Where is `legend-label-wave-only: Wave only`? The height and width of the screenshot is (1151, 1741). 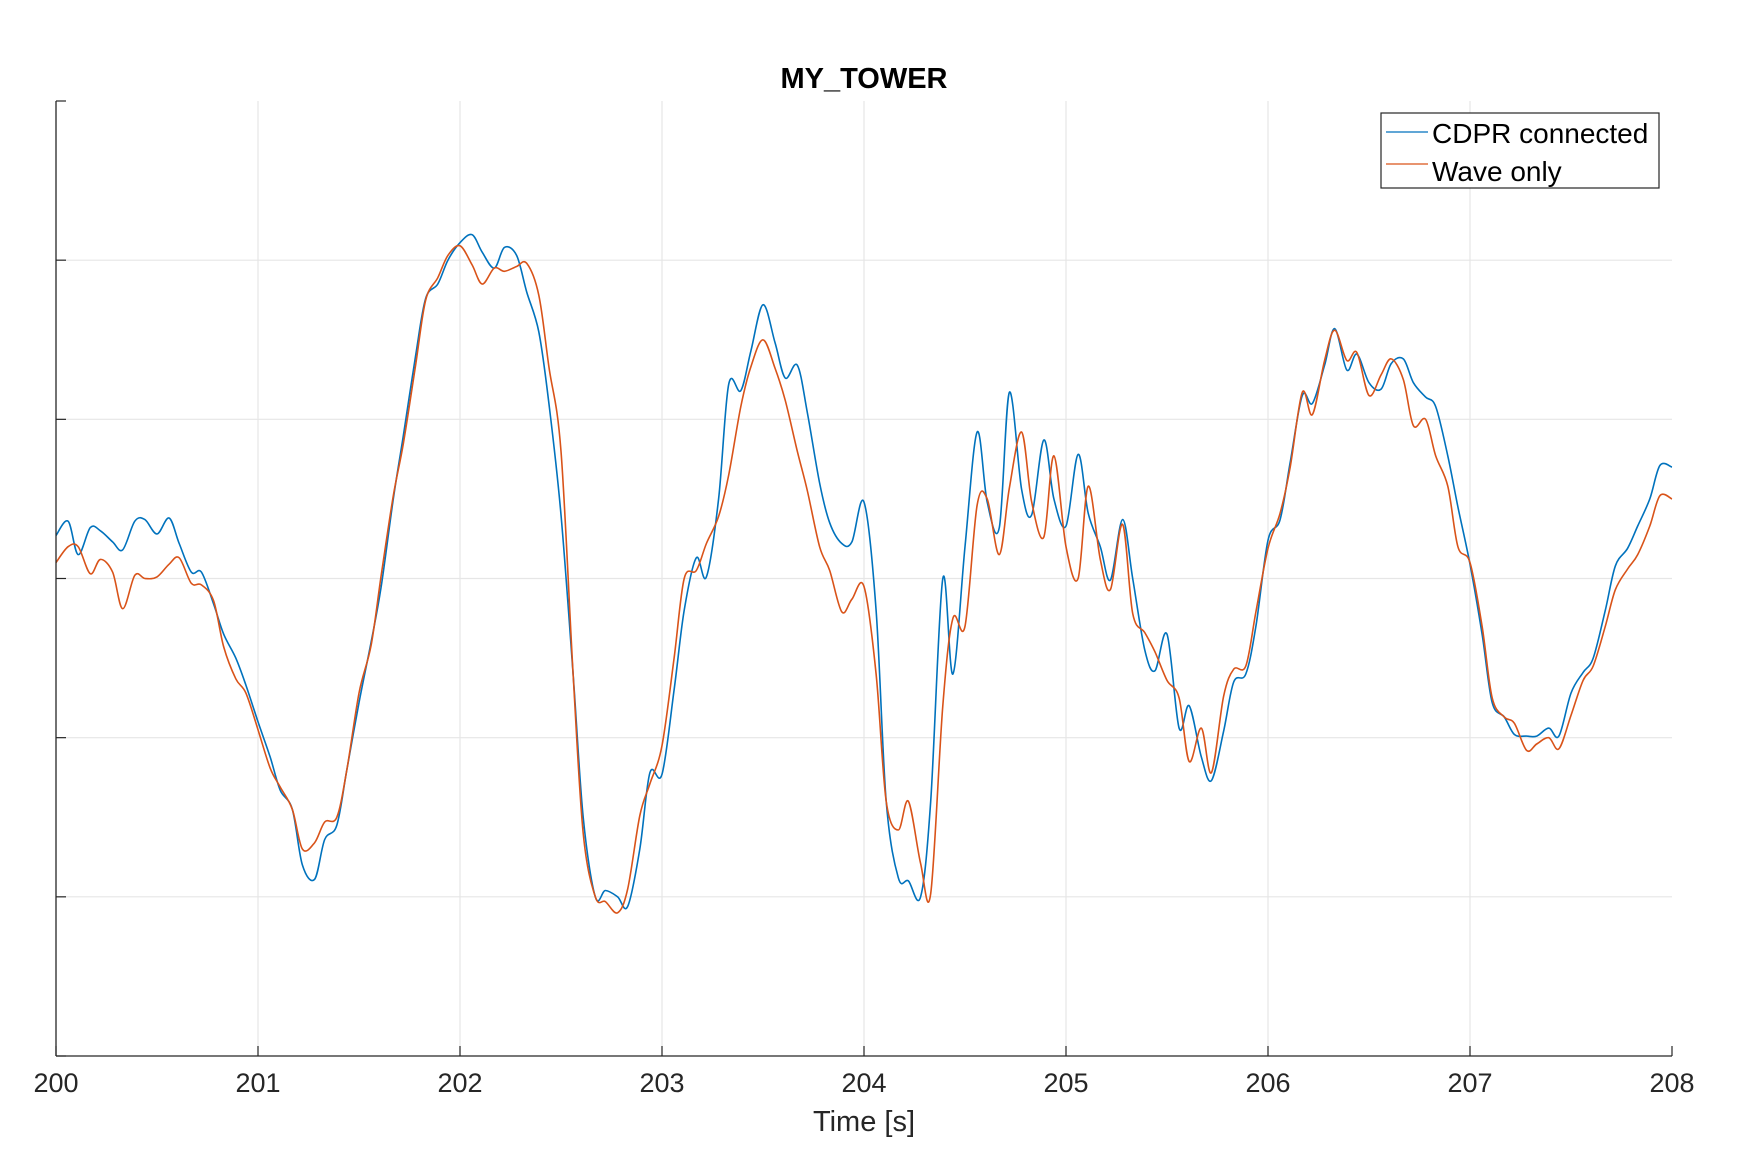
legend-label-wave-only: Wave only is located at coordinates (1497, 171).